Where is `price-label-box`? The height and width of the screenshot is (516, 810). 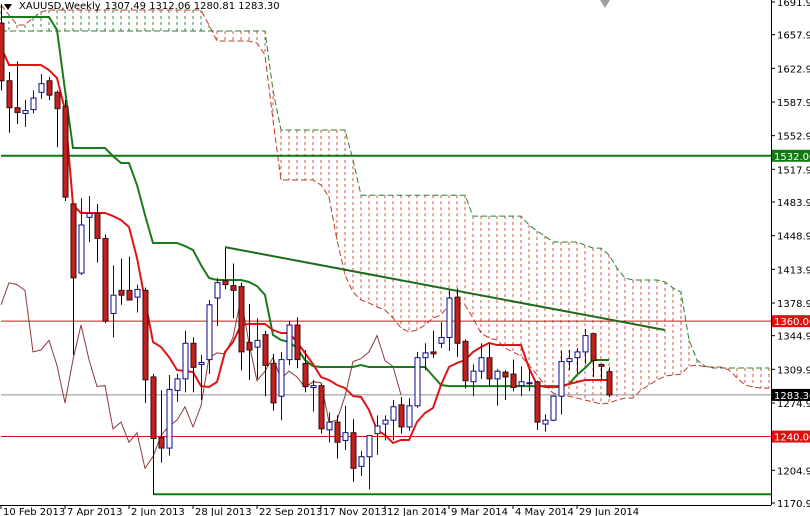 price-label-box is located at coordinates (791, 436).